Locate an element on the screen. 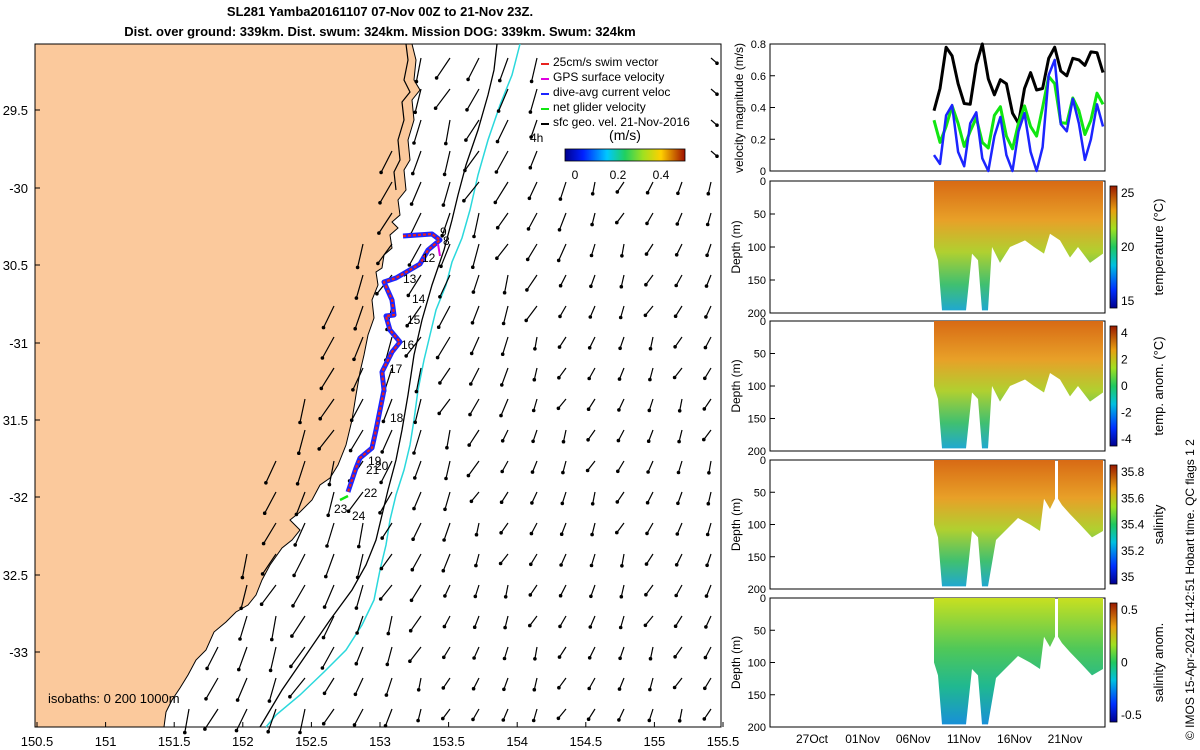 This screenshot has height=750, width=1200. speed-colorbar is located at coordinates (625, 155).